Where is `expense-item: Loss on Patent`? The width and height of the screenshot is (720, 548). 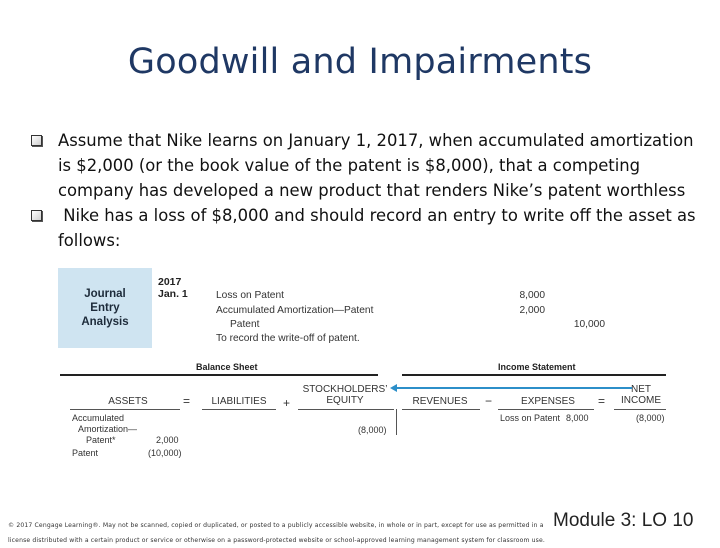 expense-item: Loss on Patent is located at coordinates (530, 418).